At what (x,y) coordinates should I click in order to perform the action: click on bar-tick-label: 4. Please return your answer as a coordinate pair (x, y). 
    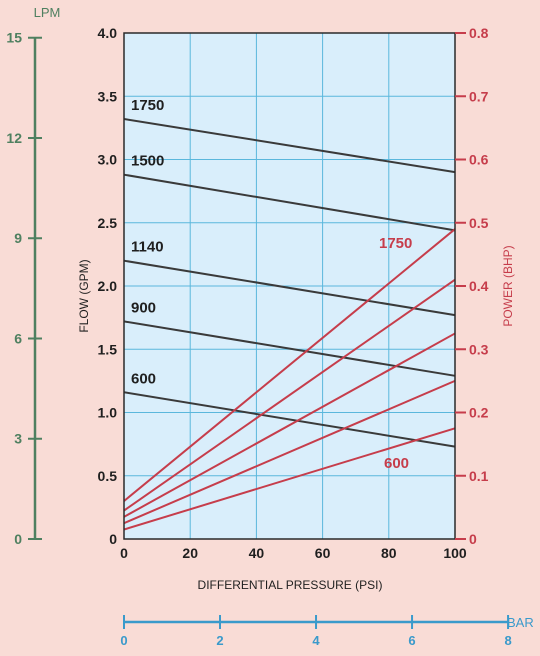
    Looking at the image, I should click on (316, 640).